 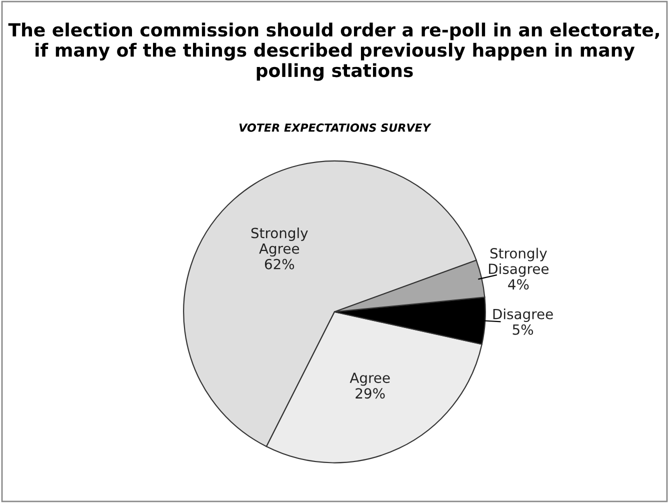 I want to click on slice-label: Agree, so click(x=370, y=379).